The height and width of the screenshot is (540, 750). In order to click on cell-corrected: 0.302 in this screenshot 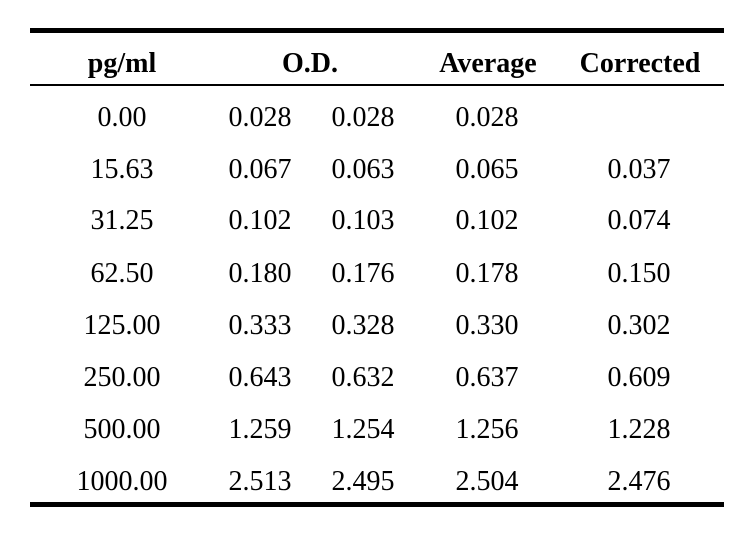, I will do `click(639, 325)`.